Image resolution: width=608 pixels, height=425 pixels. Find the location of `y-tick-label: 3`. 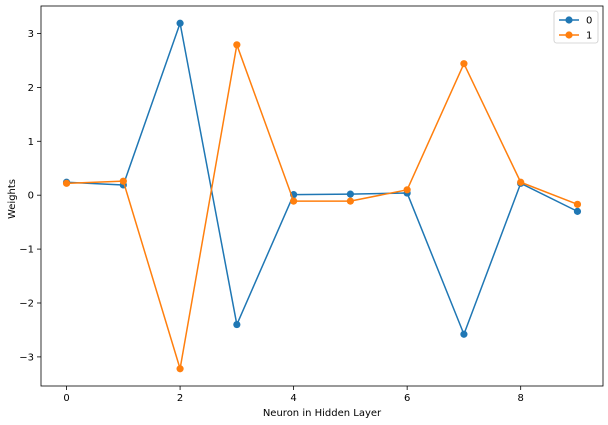

y-tick-label: 3 is located at coordinates (31, 34).